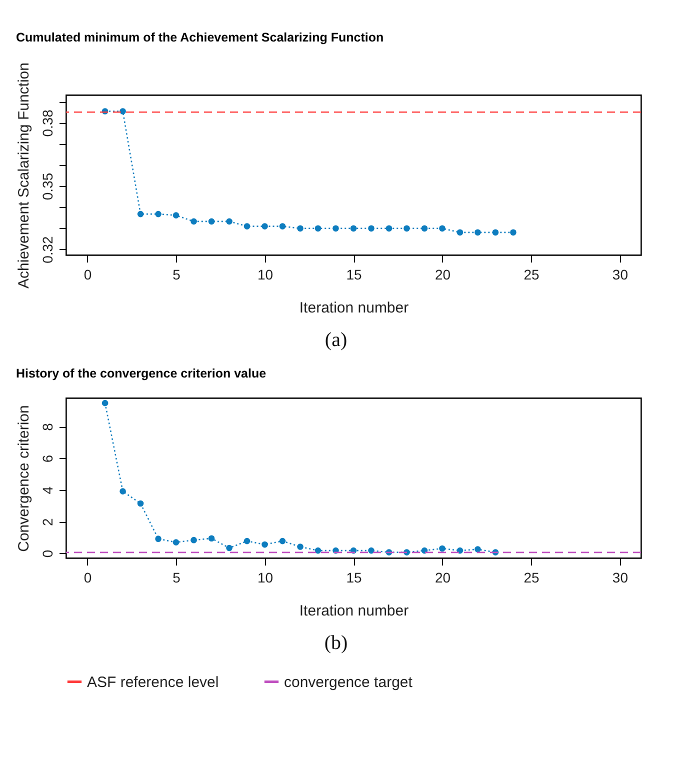 The image size is (692, 776). What do you see at coordinates (349, 682) in the screenshot?
I see `legend-label: convergence target` at bounding box center [349, 682].